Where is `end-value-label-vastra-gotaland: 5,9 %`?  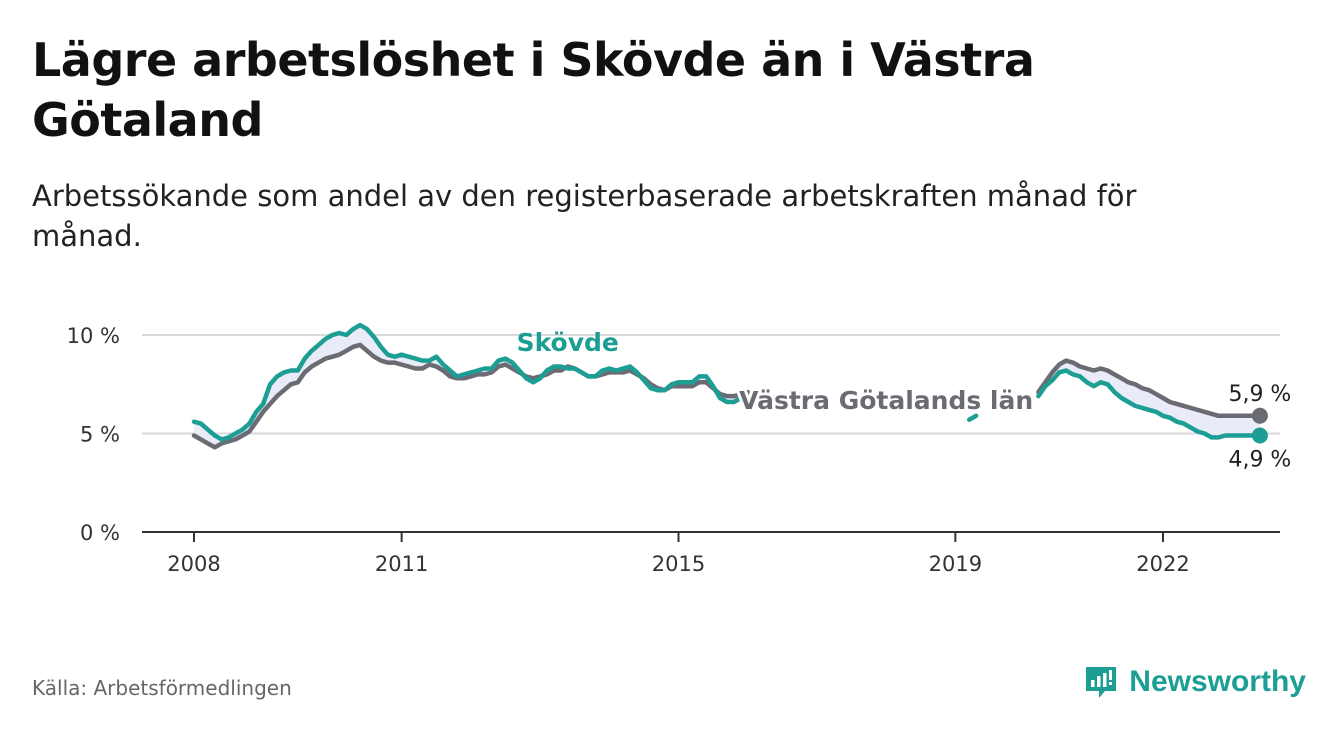 end-value-label-vastra-gotaland: 5,9 % is located at coordinates (1259, 394).